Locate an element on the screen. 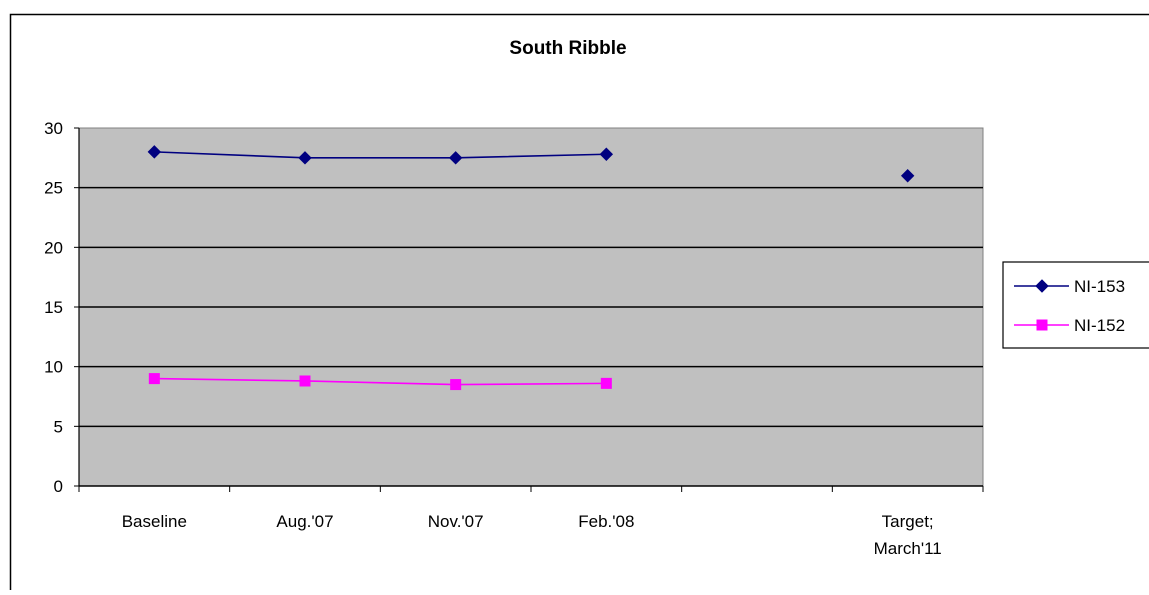 The height and width of the screenshot is (595, 1149). x-tick-label: Aug.'07 is located at coordinates (304, 521).